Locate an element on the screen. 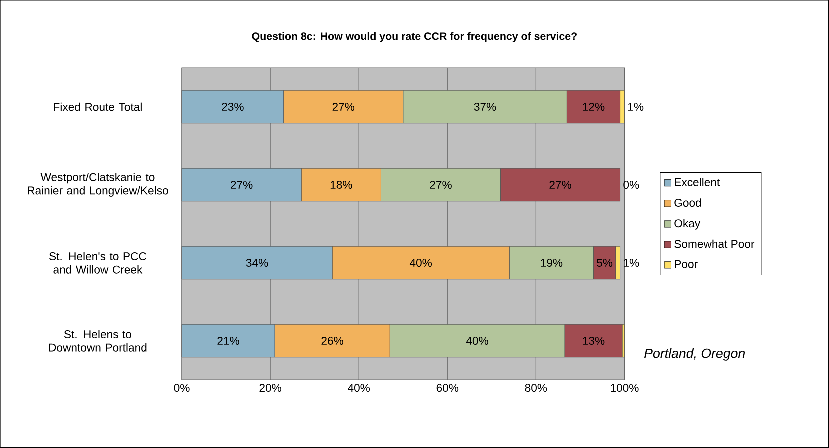 The height and width of the screenshot is (448, 829). data-label: 34% is located at coordinates (257, 263).